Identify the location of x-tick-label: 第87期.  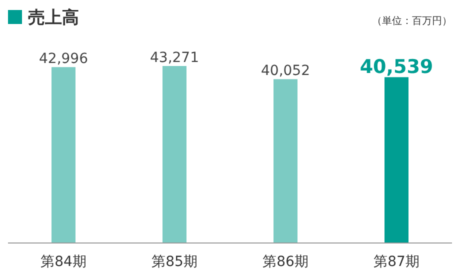
(397, 262).